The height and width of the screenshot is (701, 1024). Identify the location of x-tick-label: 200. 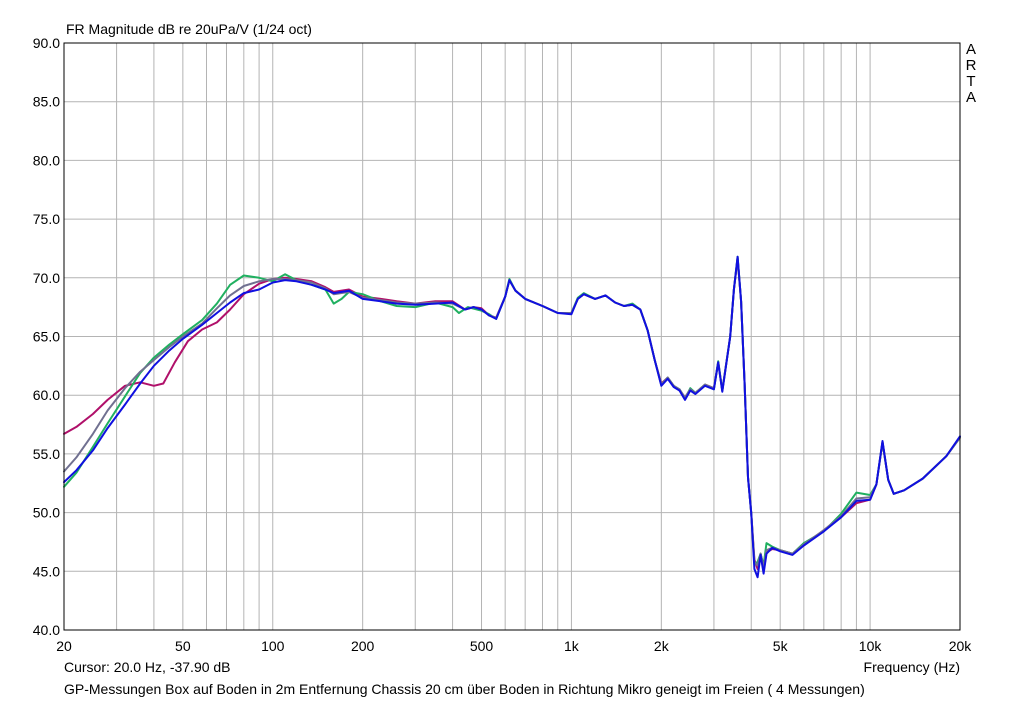
(363, 646).